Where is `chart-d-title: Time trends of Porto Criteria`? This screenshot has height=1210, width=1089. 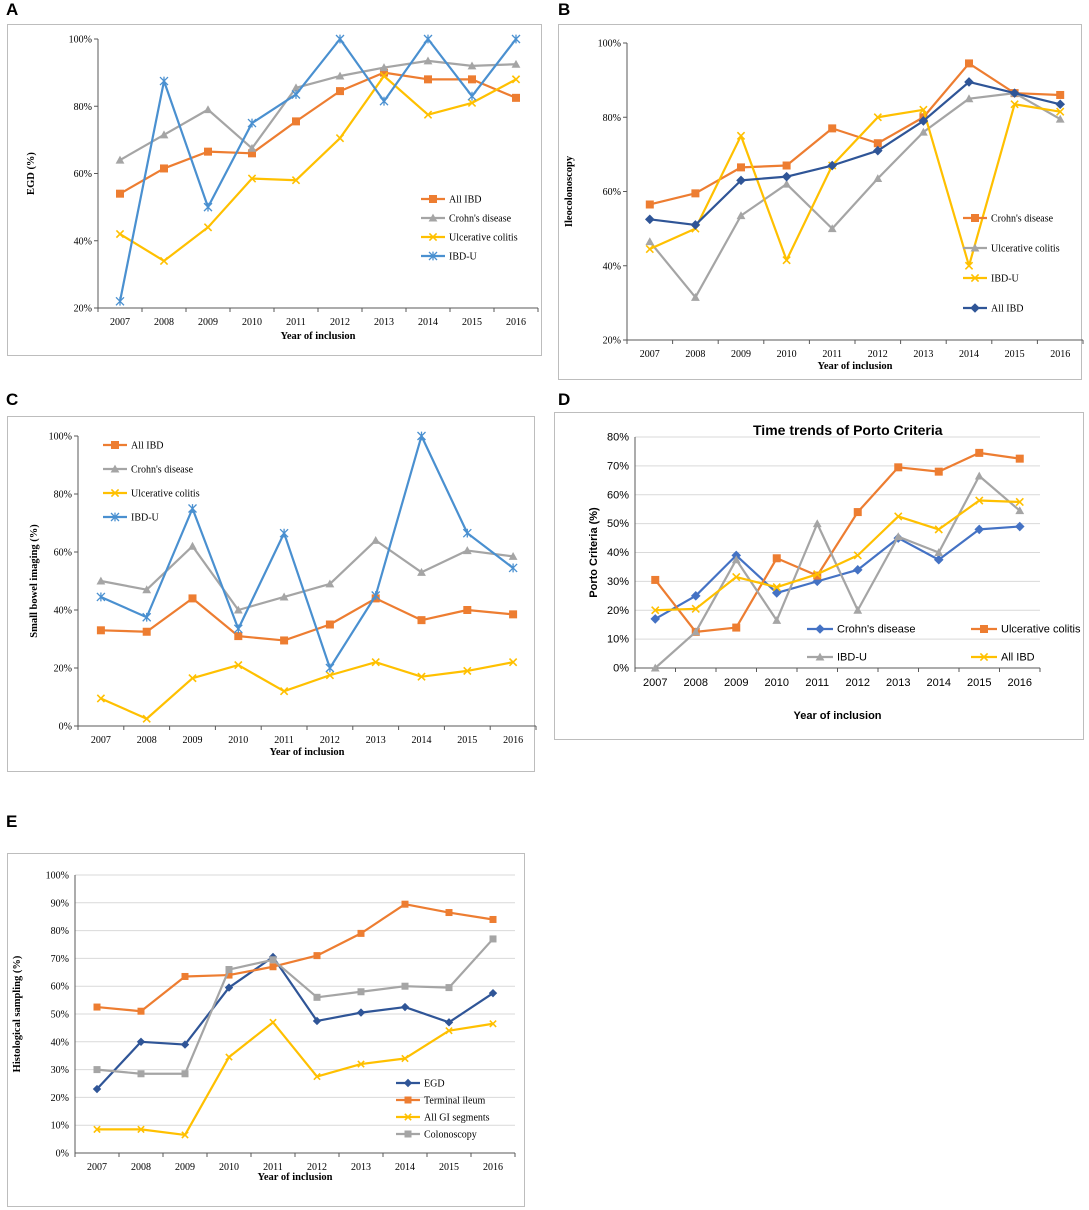 chart-d-title: Time trends of Porto Criteria is located at coordinates (848, 430).